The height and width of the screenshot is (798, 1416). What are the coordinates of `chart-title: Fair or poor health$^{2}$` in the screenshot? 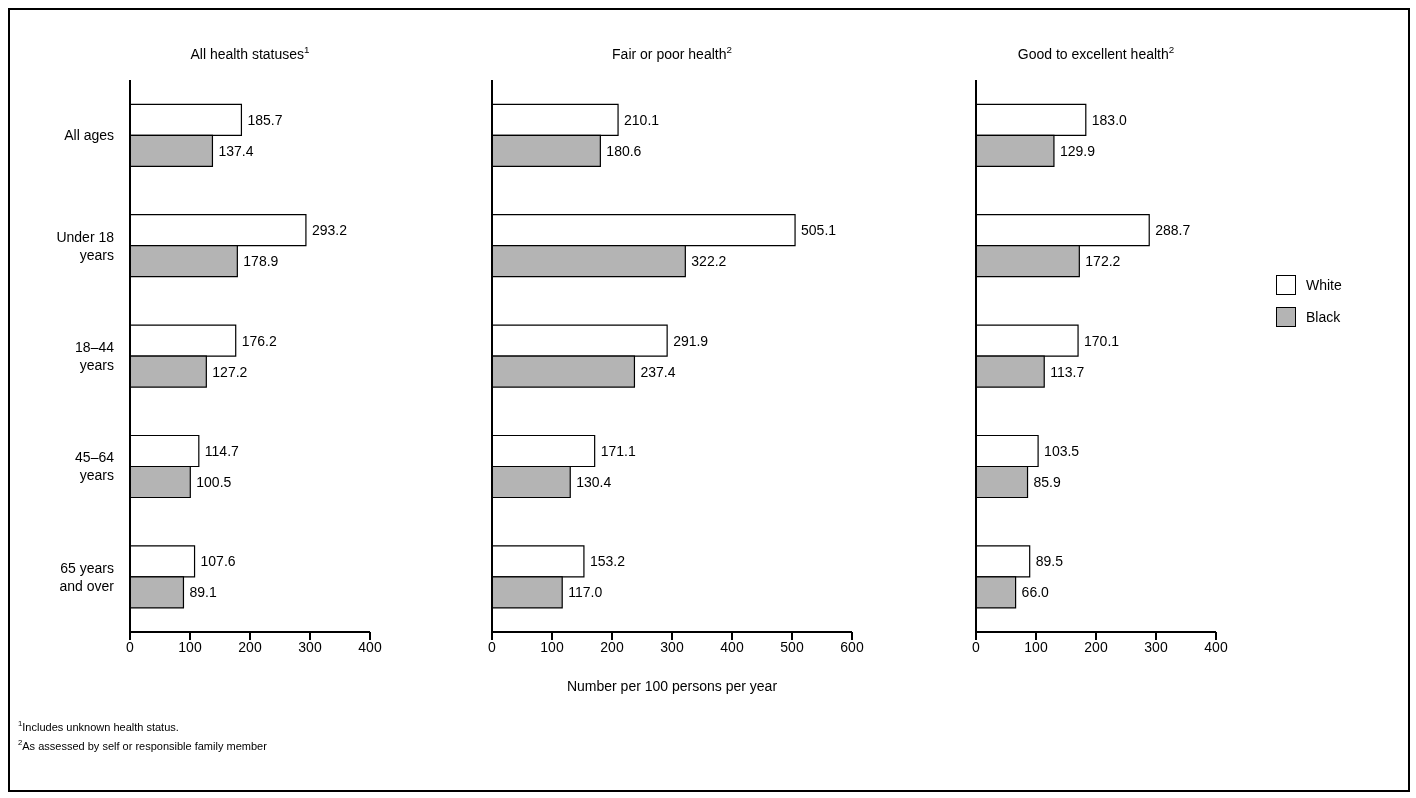 It's located at (672, 53).